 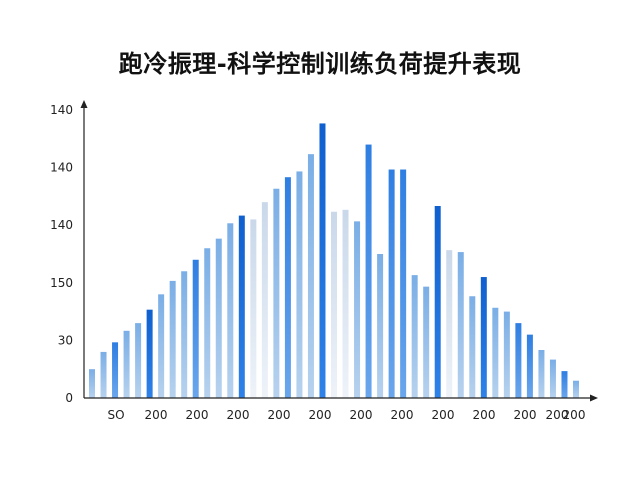 I want to click on y-tick-label: 150, so click(x=61, y=283).